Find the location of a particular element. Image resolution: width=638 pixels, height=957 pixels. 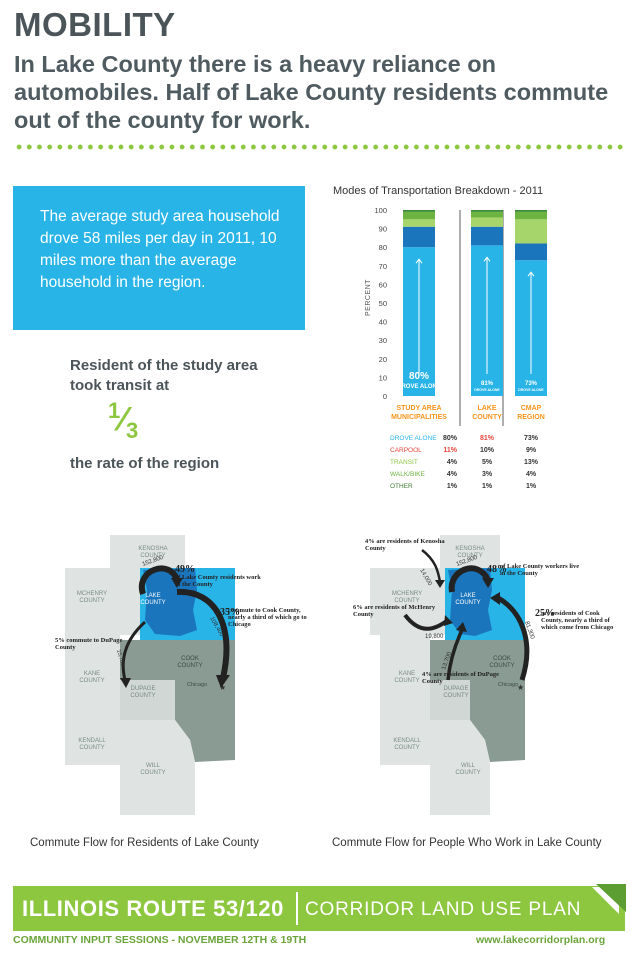

arrow-within is located at coordinates (159, 580).